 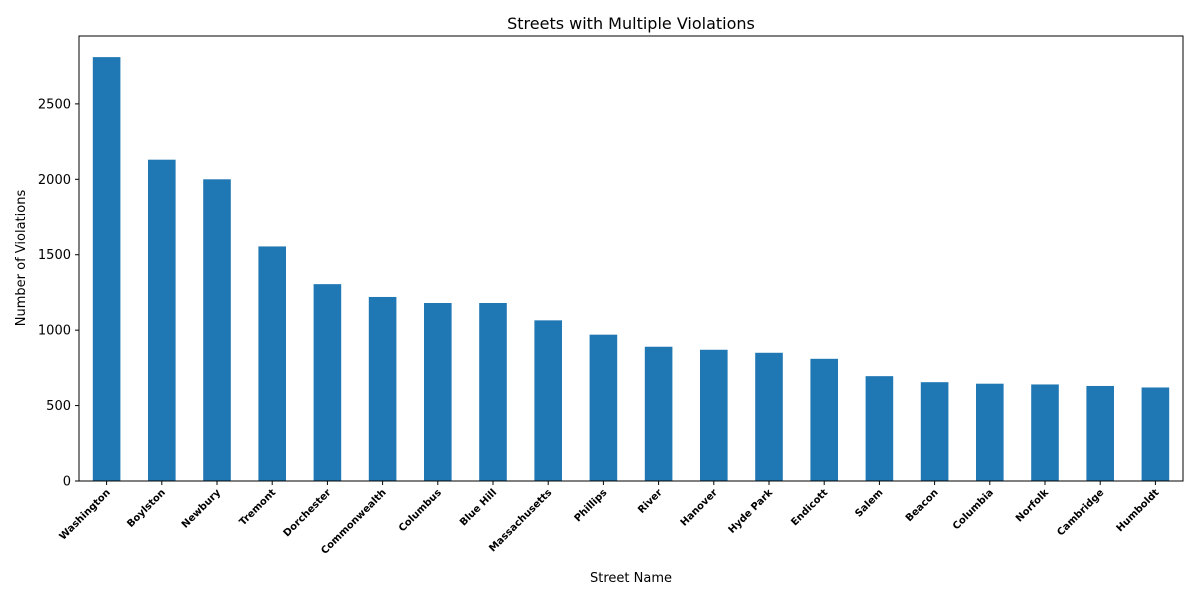 What do you see at coordinates (146, 508) in the screenshot?
I see `x-tick-label: Boylston` at bounding box center [146, 508].